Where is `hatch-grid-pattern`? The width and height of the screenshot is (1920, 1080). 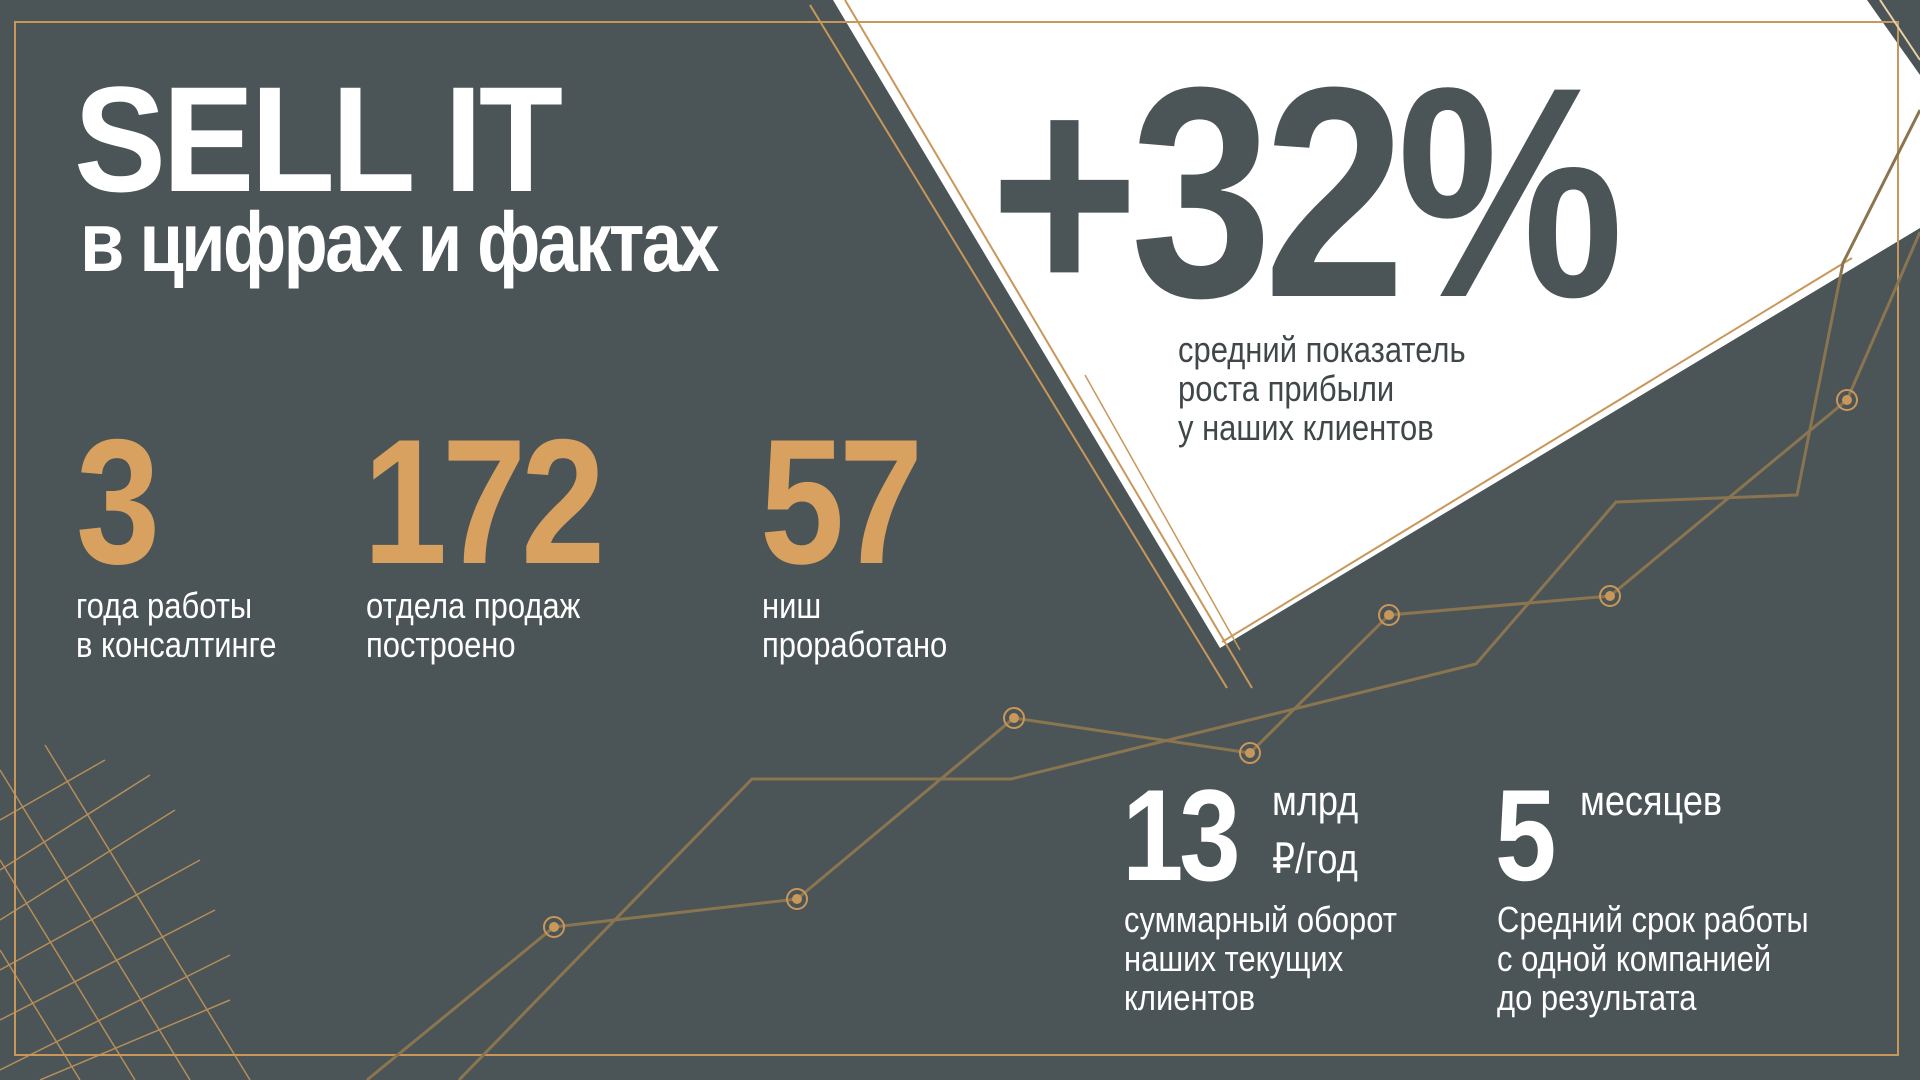 hatch-grid-pattern is located at coordinates (125, 912).